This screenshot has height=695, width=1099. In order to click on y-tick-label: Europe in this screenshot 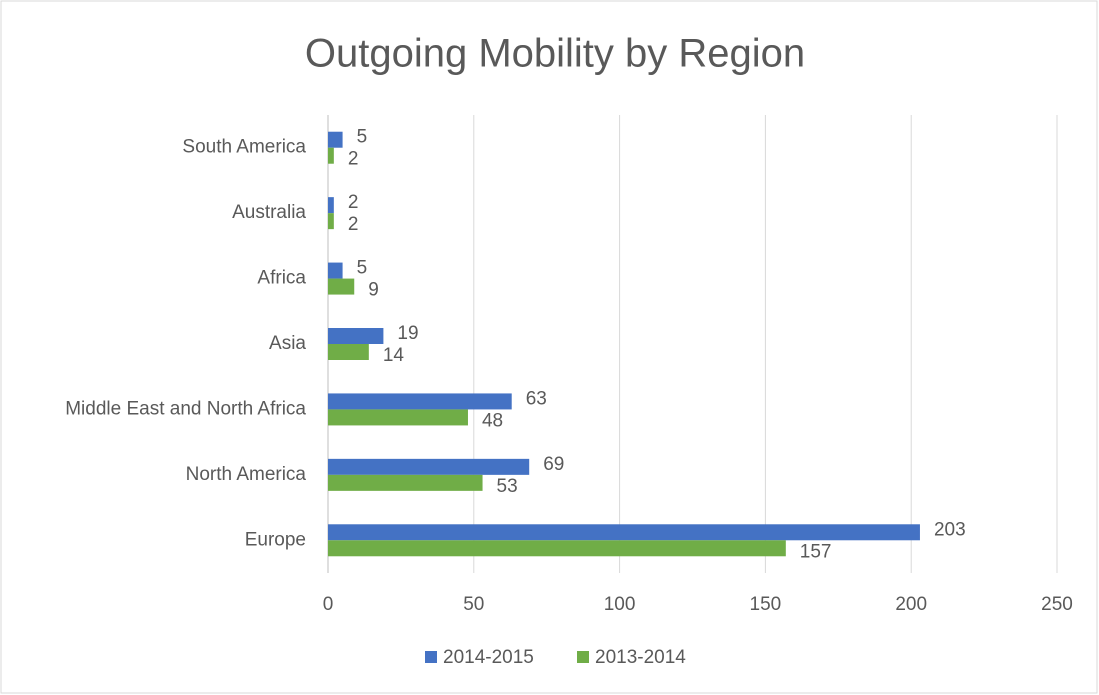, I will do `click(275, 539)`.